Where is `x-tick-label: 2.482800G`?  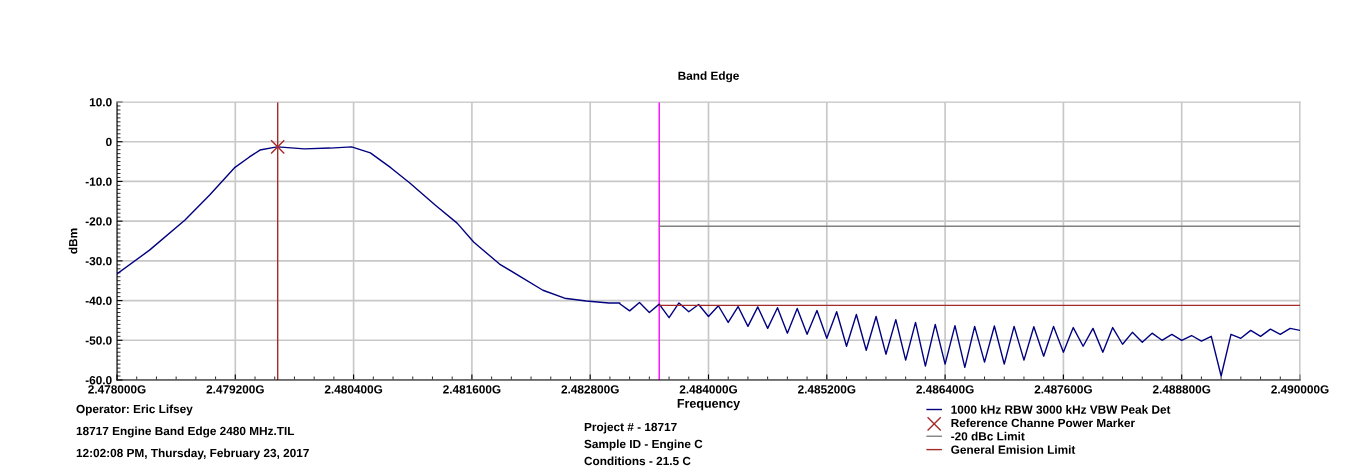
x-tick-label: 2.482800G is located at coordinates (590, 389).